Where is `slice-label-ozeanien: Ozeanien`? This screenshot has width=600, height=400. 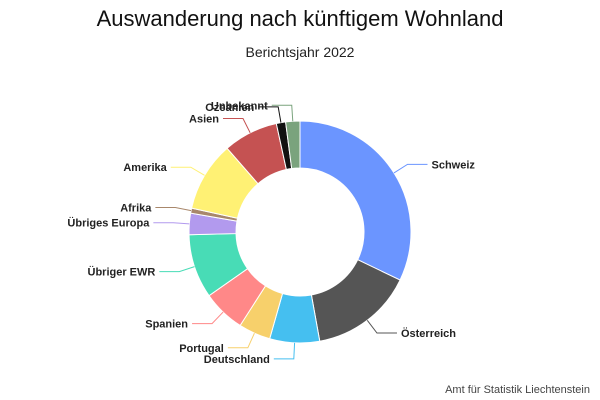 slice-label-ozeanien: Ozeanien is located at coordinates (229, 108).